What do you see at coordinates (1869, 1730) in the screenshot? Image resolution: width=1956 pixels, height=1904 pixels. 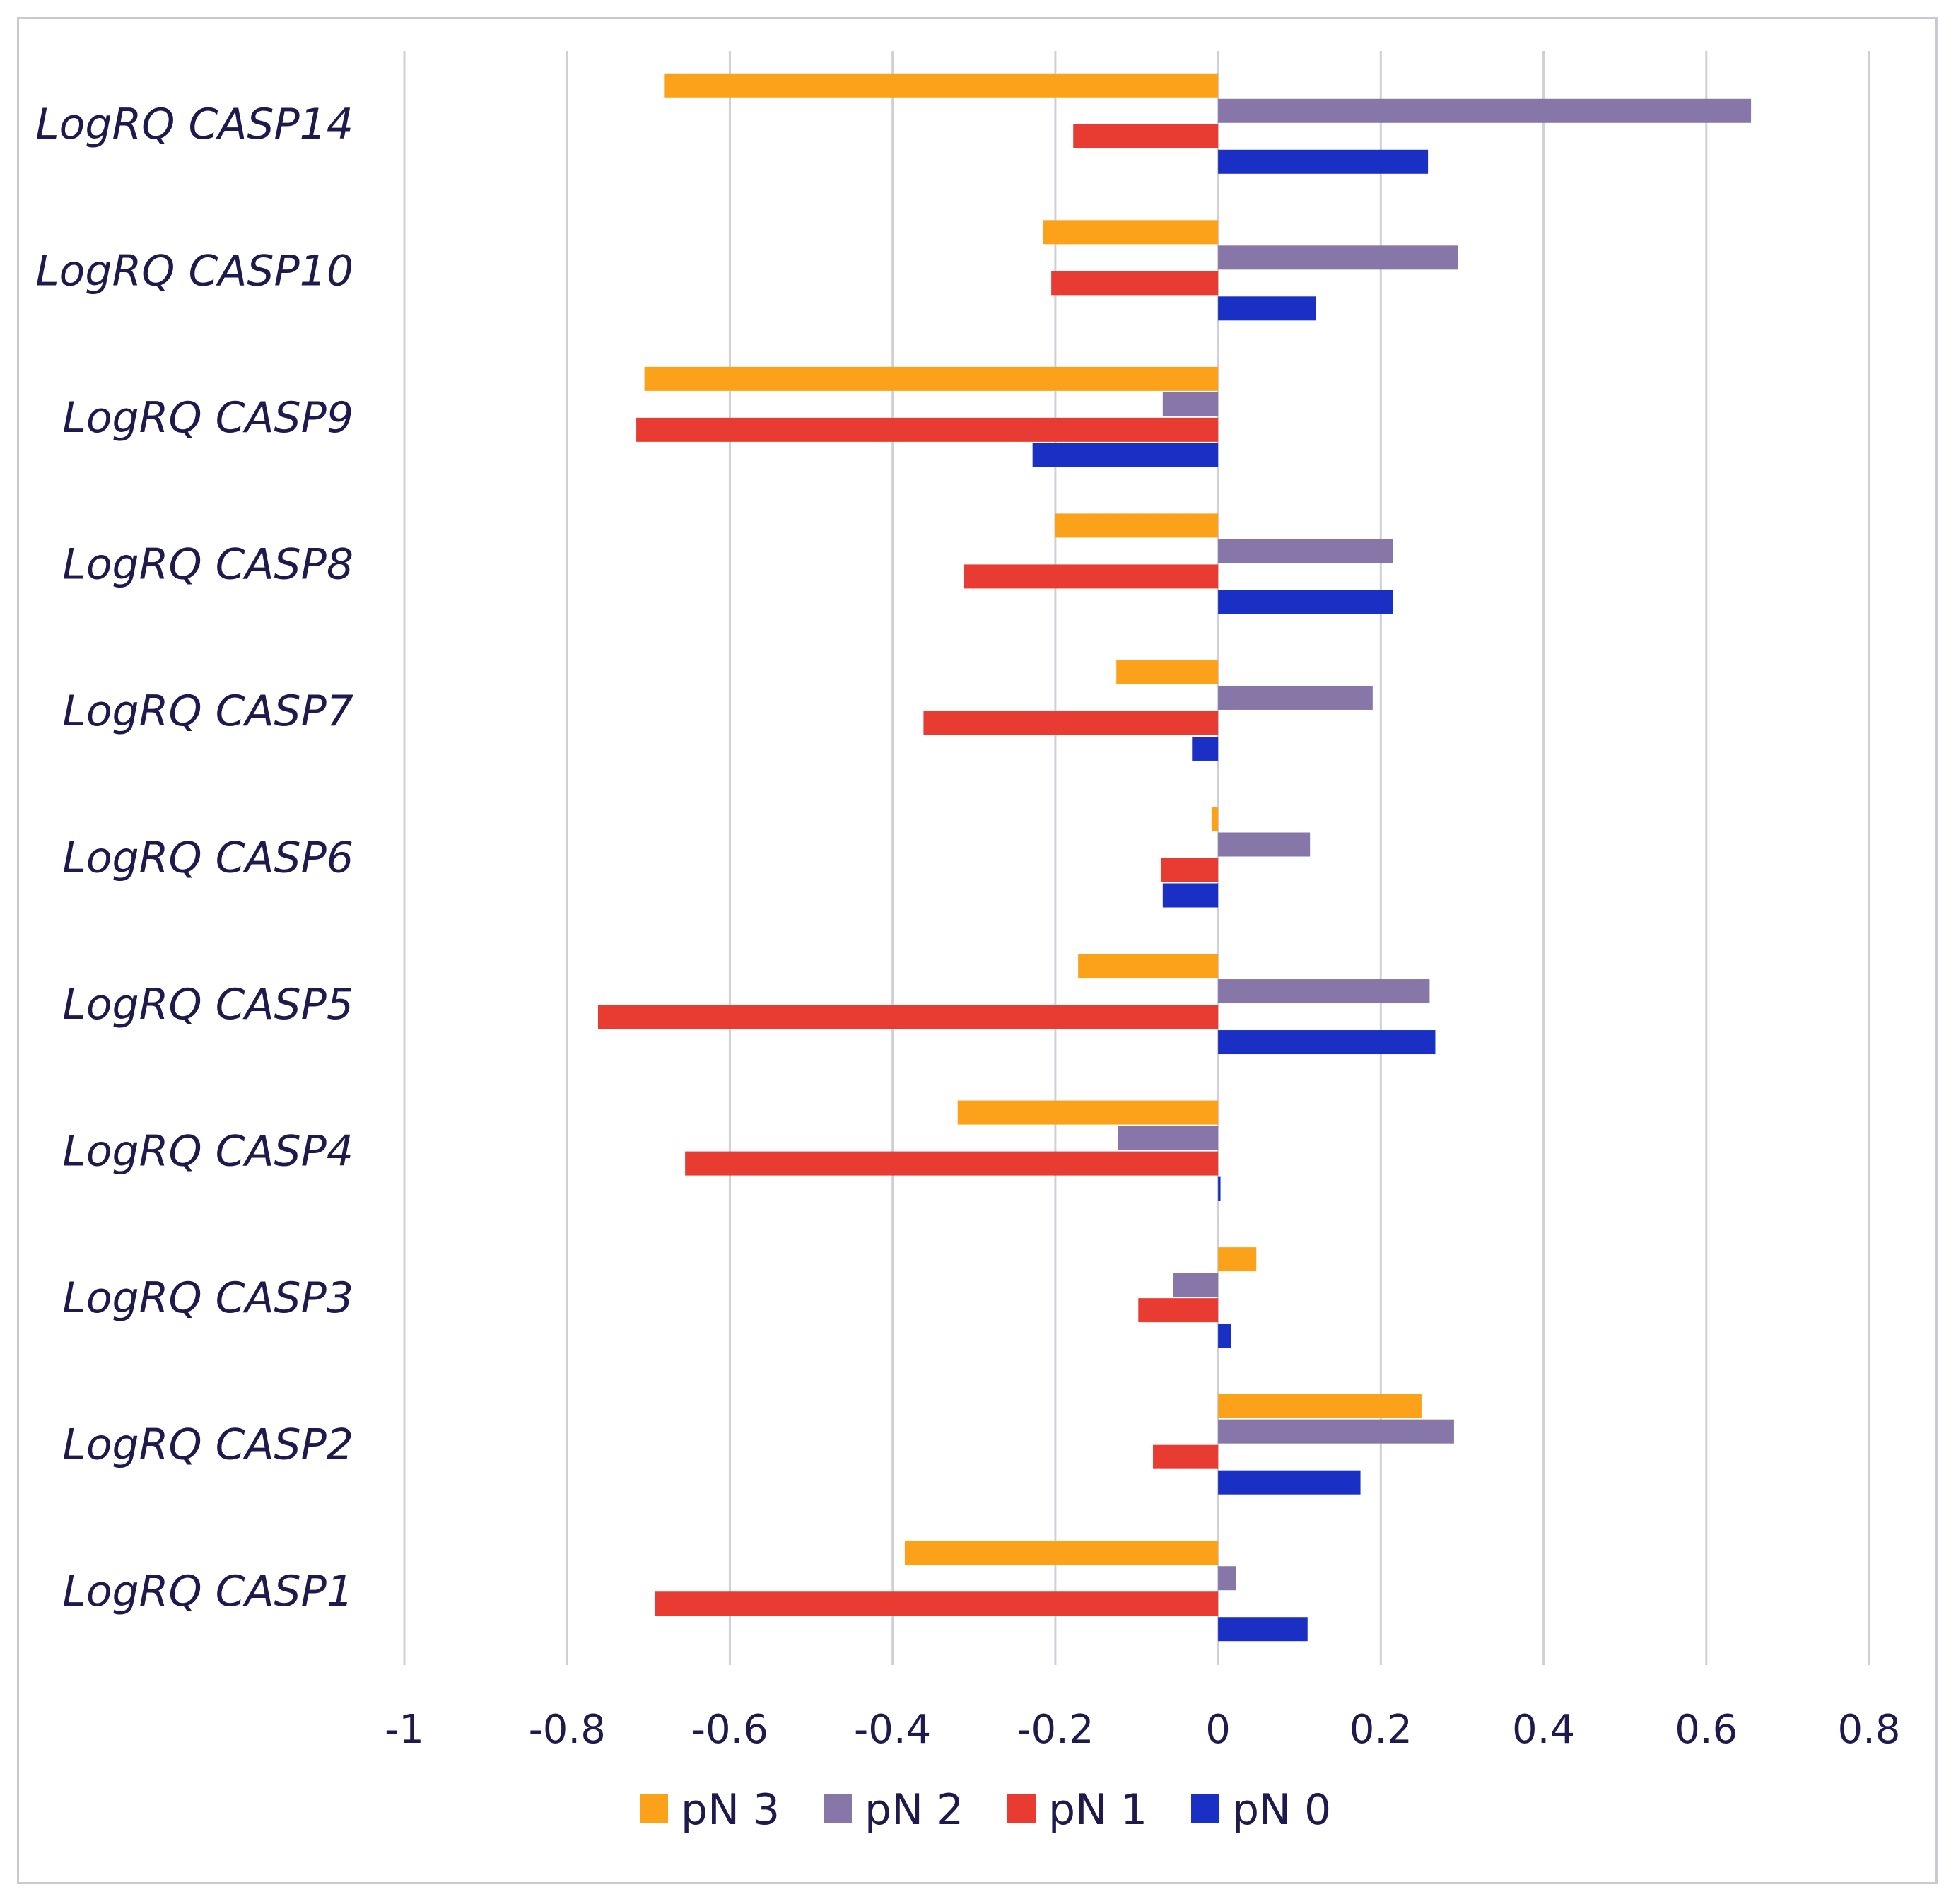 I see `x-tick-label: 0.8` at bounding box center [1869, 1730].